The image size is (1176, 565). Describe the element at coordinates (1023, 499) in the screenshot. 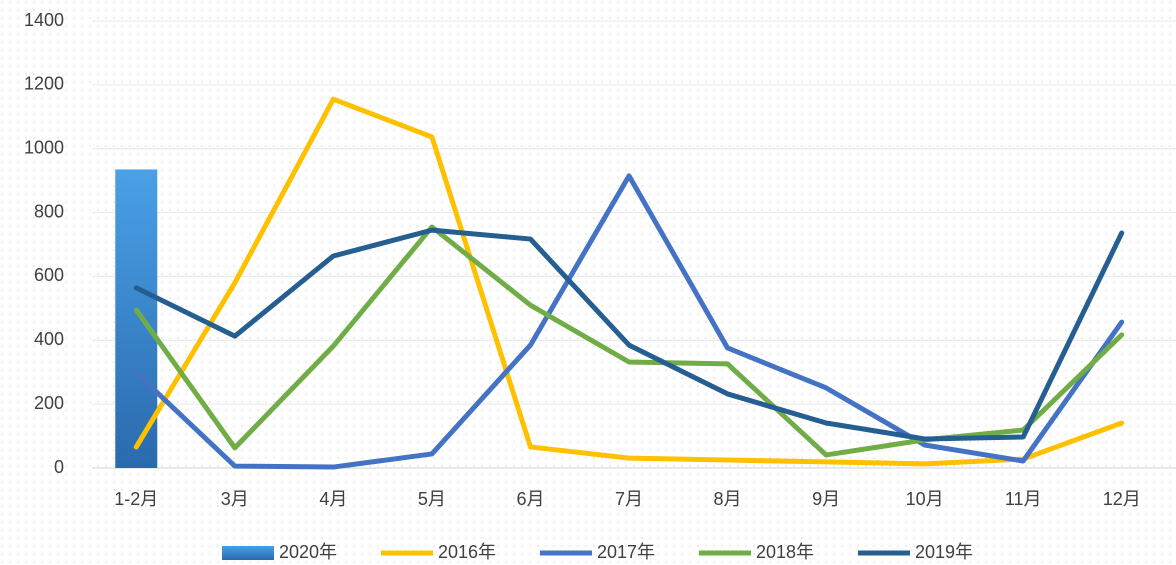

I see `x-tick-label: 11月` at that location.